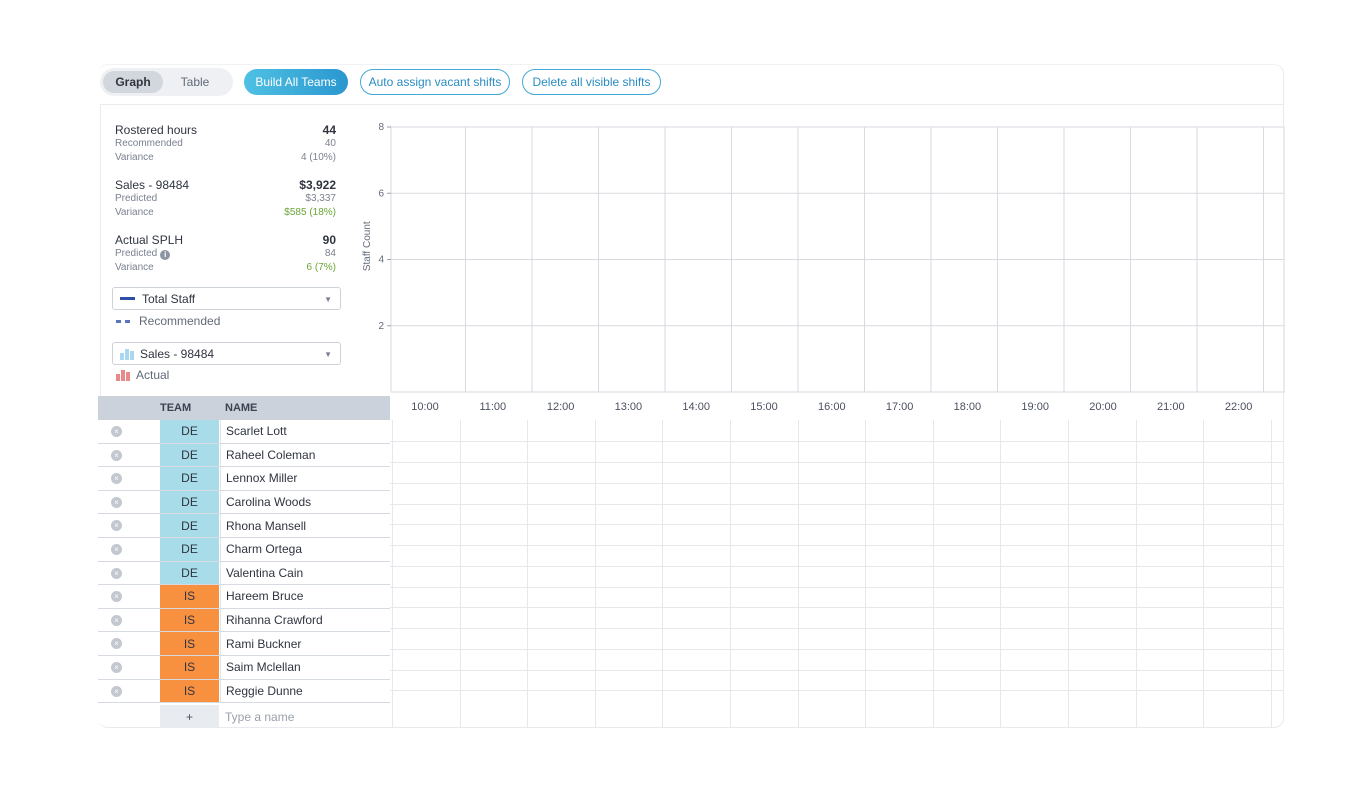 The width and height of the screenshot is (1350, 800). I want to click on table-header: TEAM NAME, so click(244, 408).